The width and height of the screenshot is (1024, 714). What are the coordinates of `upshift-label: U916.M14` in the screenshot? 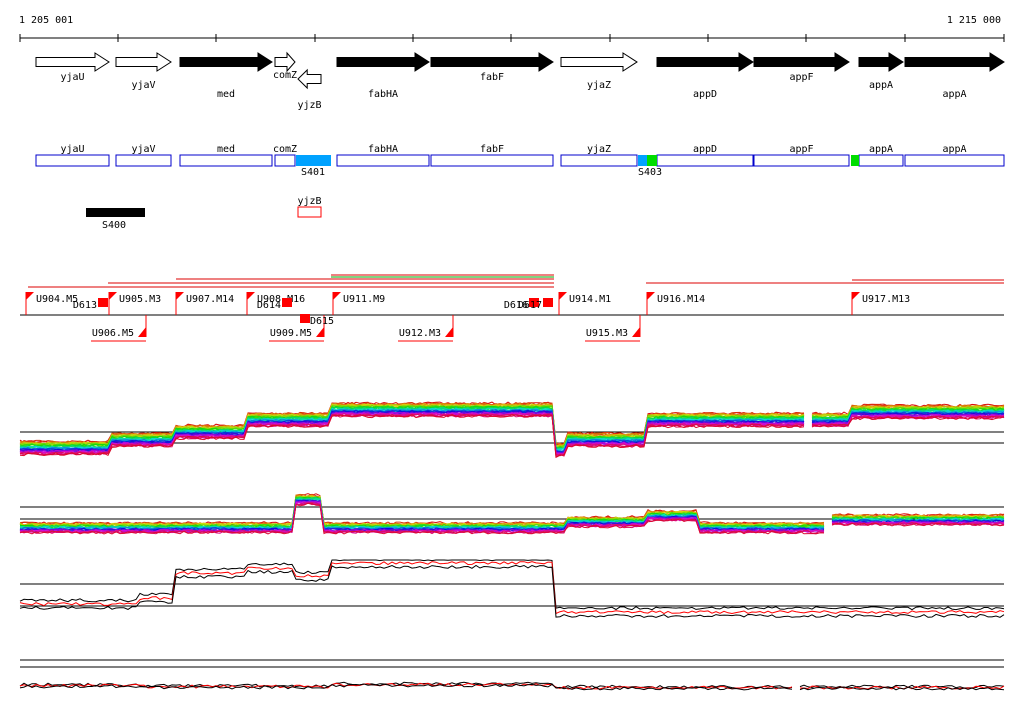 It's located at (681, 299).